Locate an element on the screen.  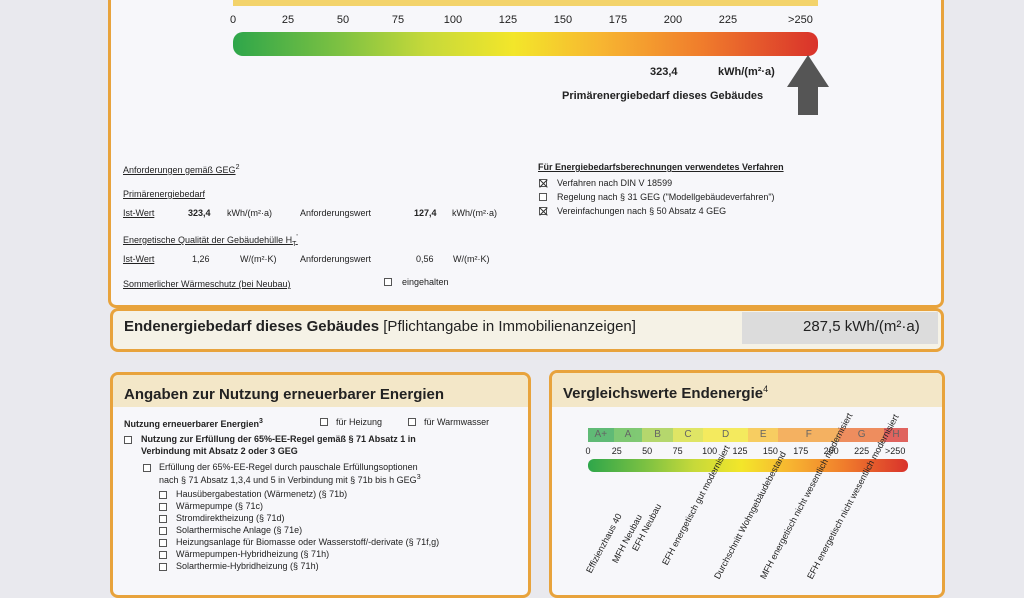
comparison-header is located at coordinates (747, 390).